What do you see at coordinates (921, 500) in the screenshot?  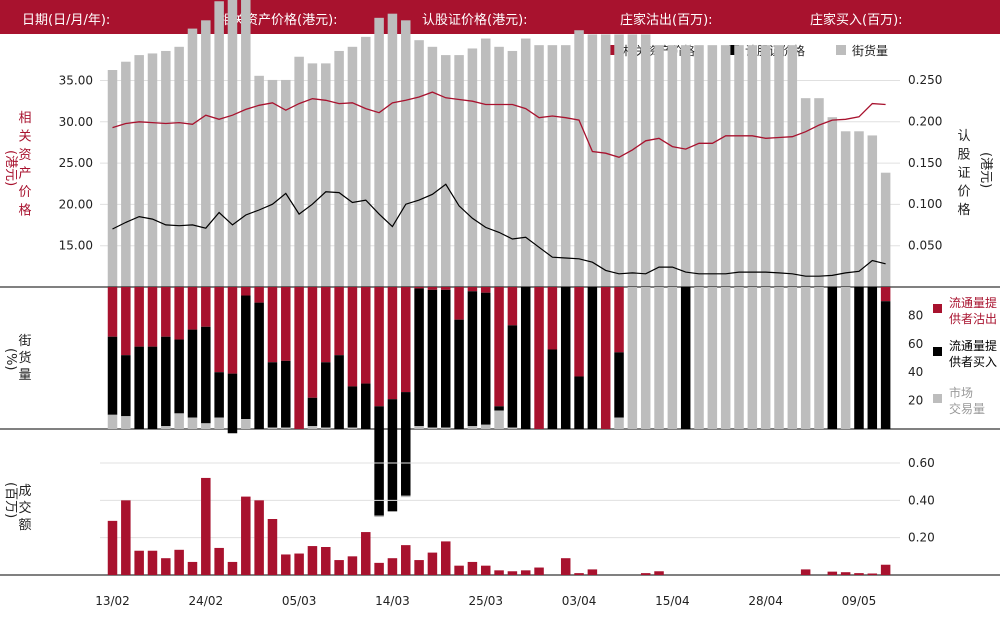 I see `bottom-right-tick-label: 0.40` at bounding box center [921, 500].